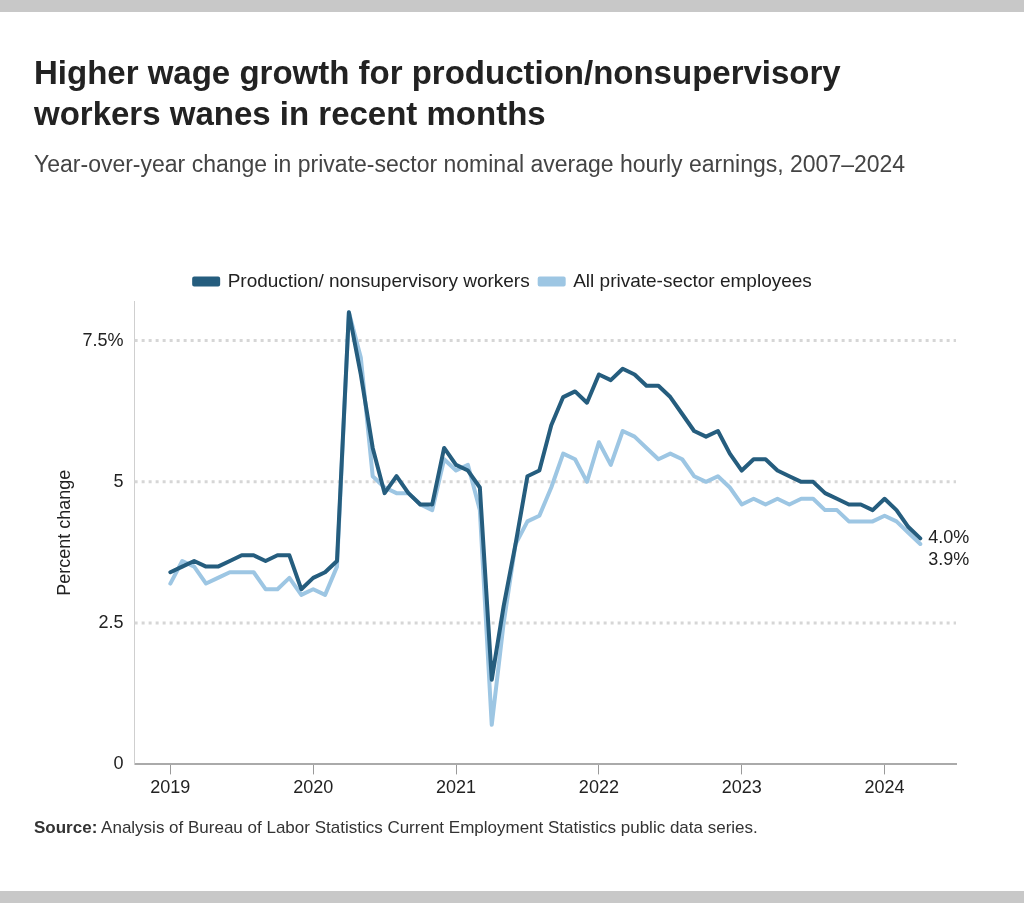 The height and width of the screenshot is (903, 1024). Describe the element at coordinates (103, 339) in the screenshot. I see `y-tick-label: 7.5%` at that location.